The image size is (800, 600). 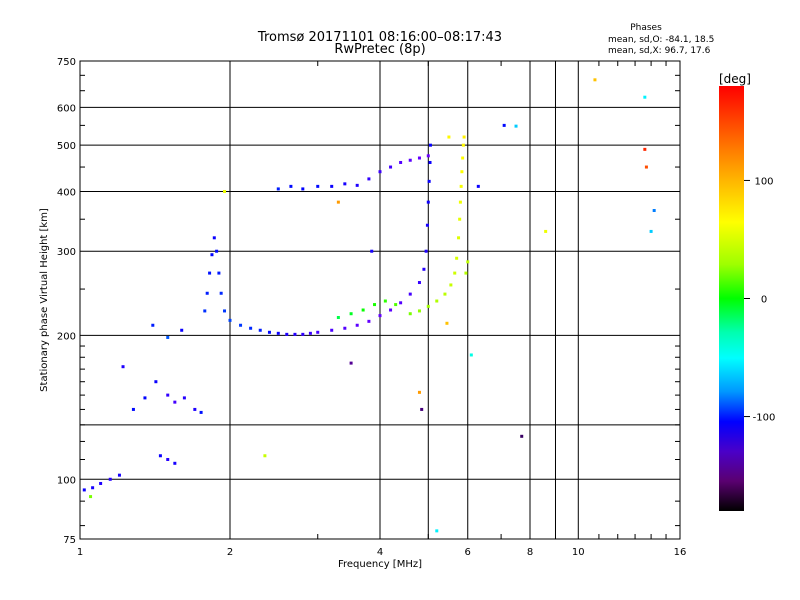 I want to click on colorbar-tick-label: -100, so click(x=764, y=418).